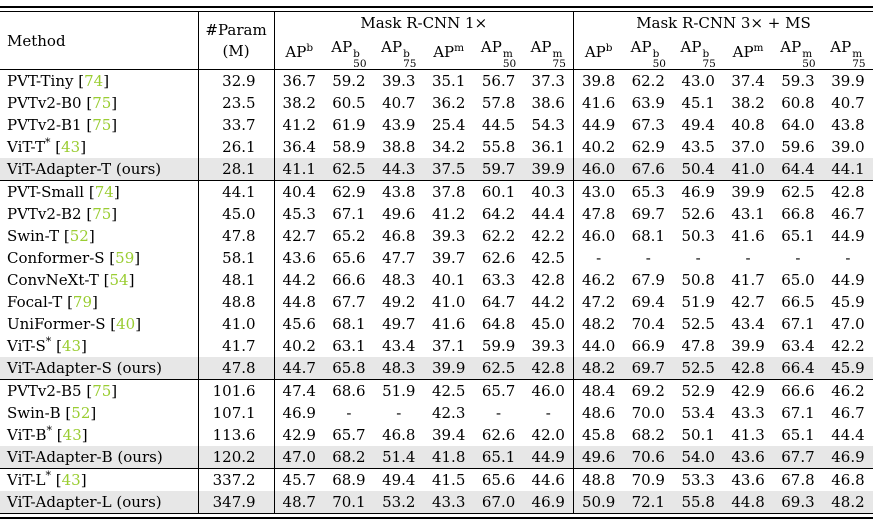  What do you see at coordinates (748, 125) in the screenshot?
I see `metric-value: 40.8` at bounding box center [748, 125].